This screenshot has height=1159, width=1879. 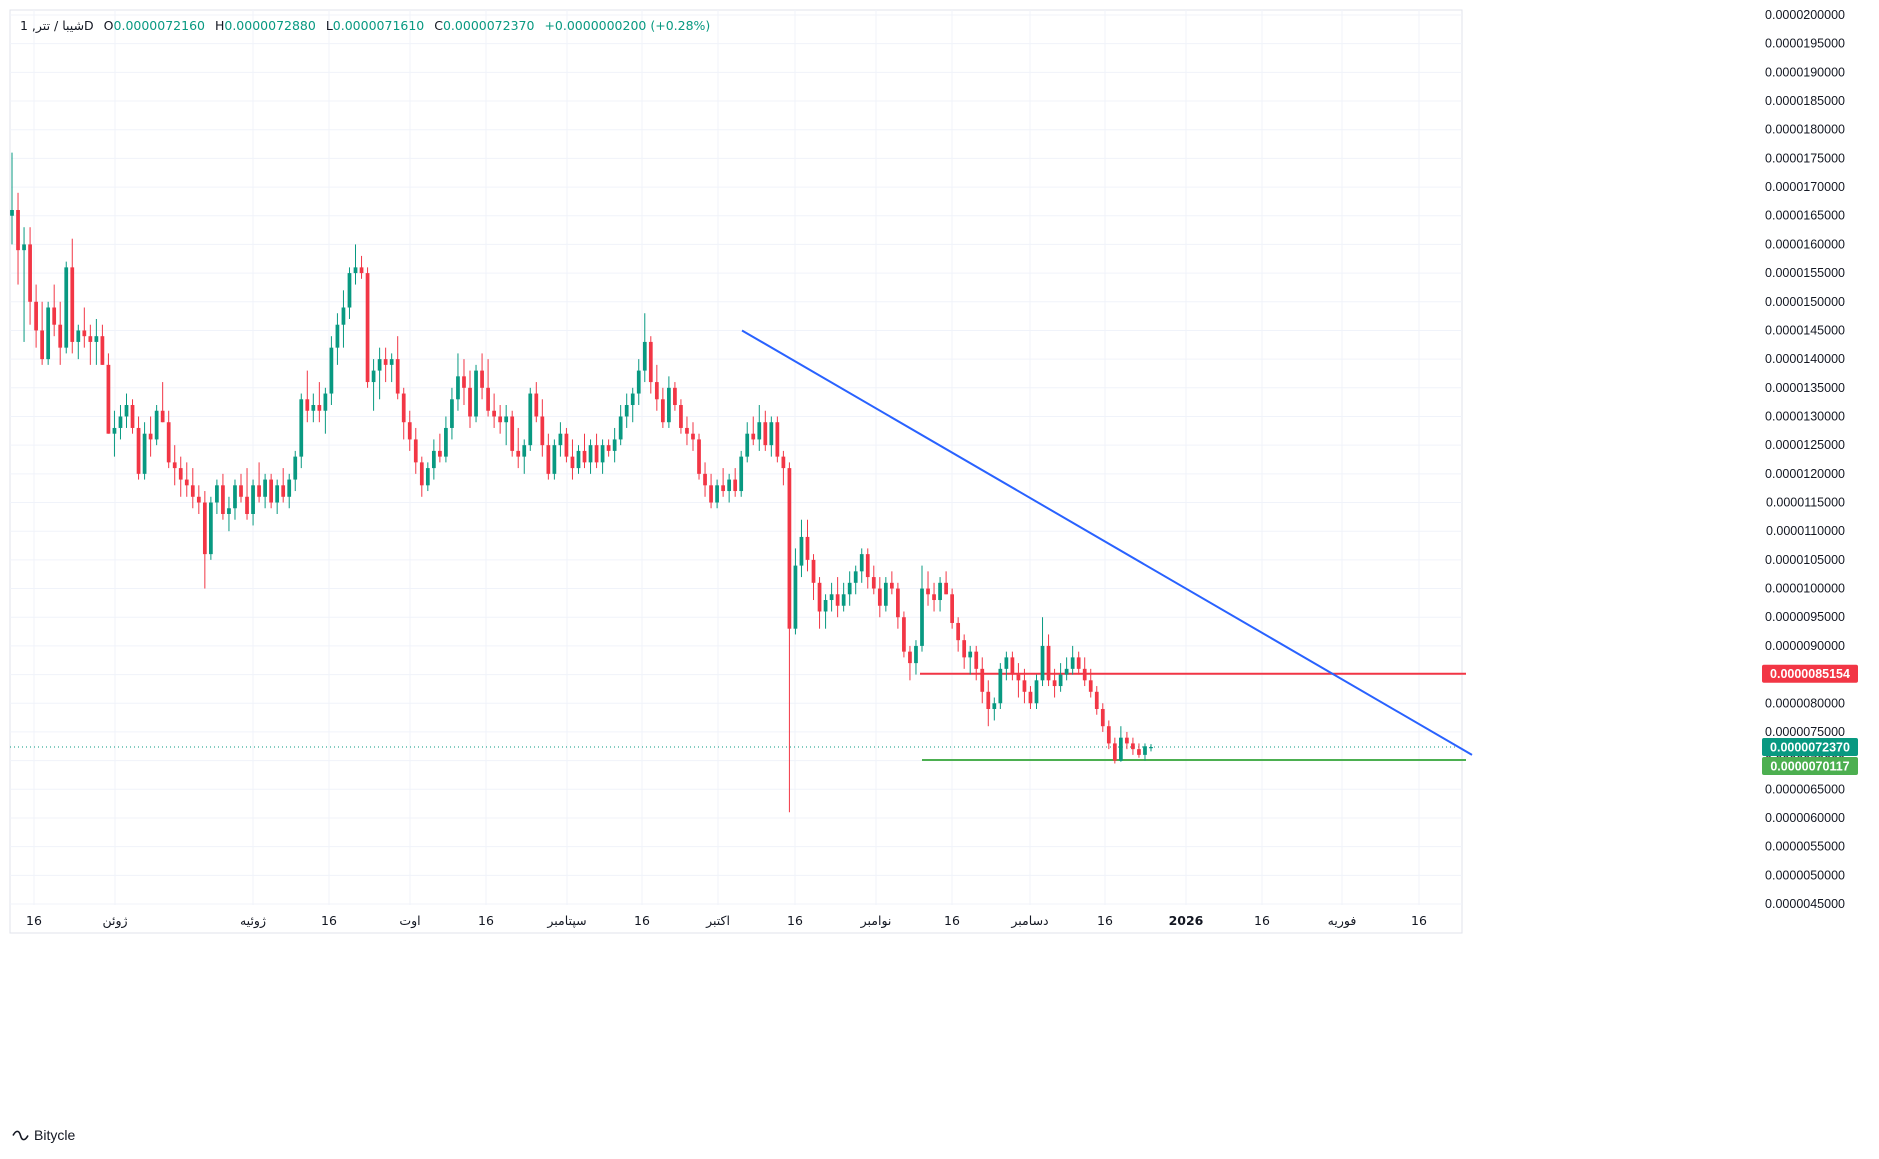 I want to click on x-tick-label: ژوئن, so click(x=114, y=921).